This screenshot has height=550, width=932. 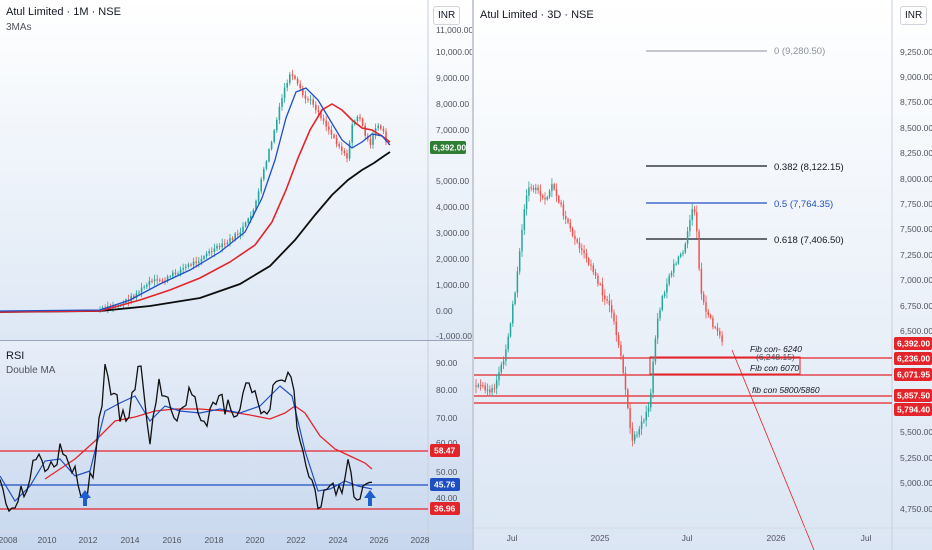 I want to click on last-price-value: 6,392.00, so click(x=449, y=148).